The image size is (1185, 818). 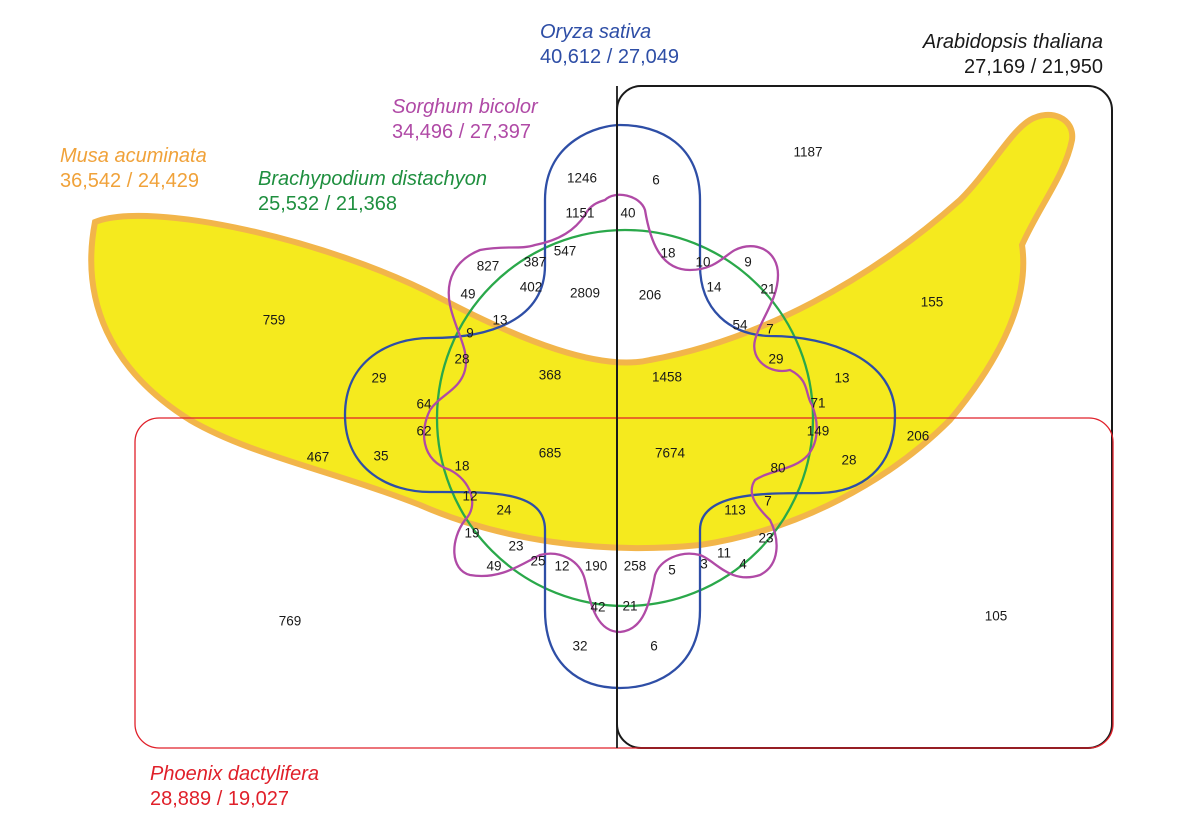 I want to click on region-count-label: 71, so click(x=817, y=403).